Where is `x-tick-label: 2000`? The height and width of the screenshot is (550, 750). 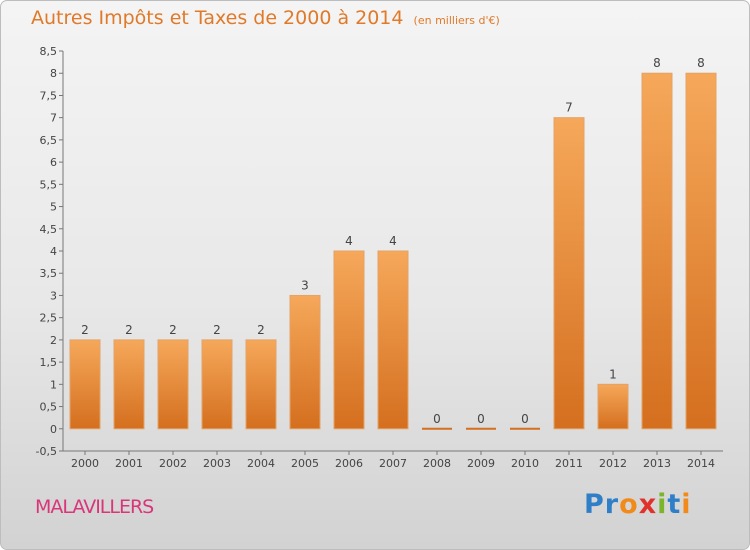
x-tick-label: 2000 is located at coordinates (85, 463).